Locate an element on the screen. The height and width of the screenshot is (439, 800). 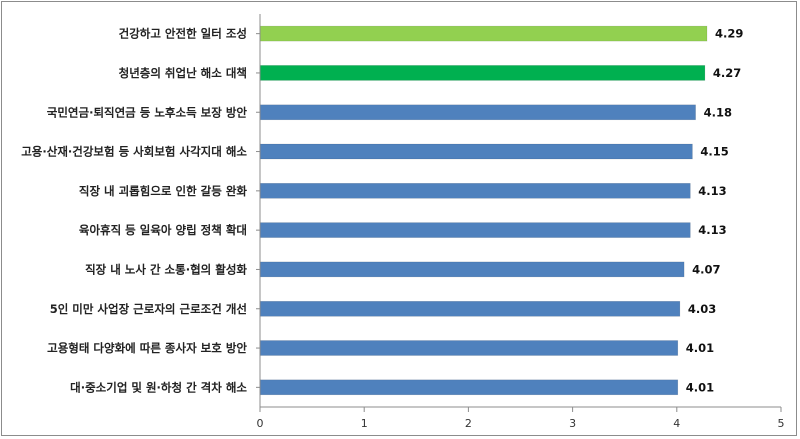
value-label-2: 4.18 is located at coordinates (718, 112).